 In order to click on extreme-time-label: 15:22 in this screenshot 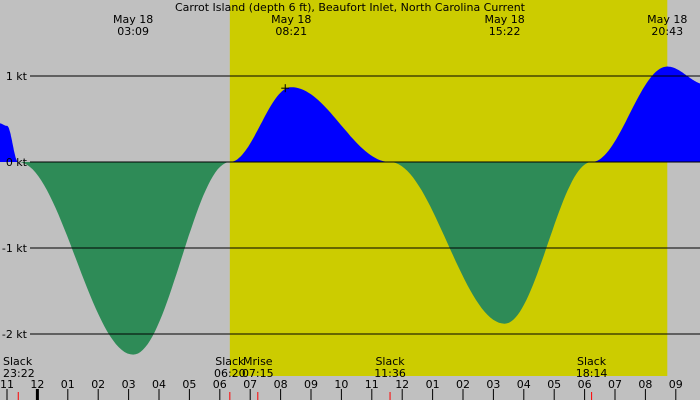, I will do `click(505, 31)`.